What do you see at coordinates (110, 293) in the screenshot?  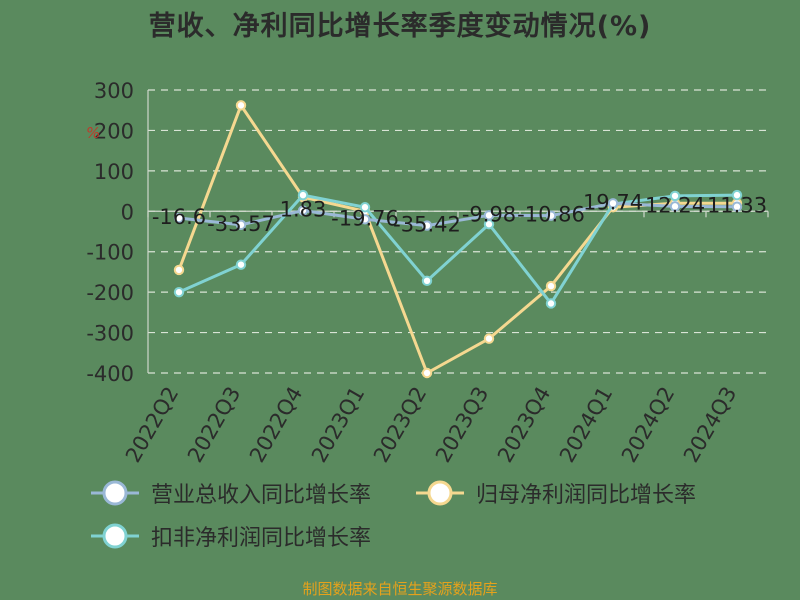 I see `y-tick-label: -200` at bounding box center [110, 293].